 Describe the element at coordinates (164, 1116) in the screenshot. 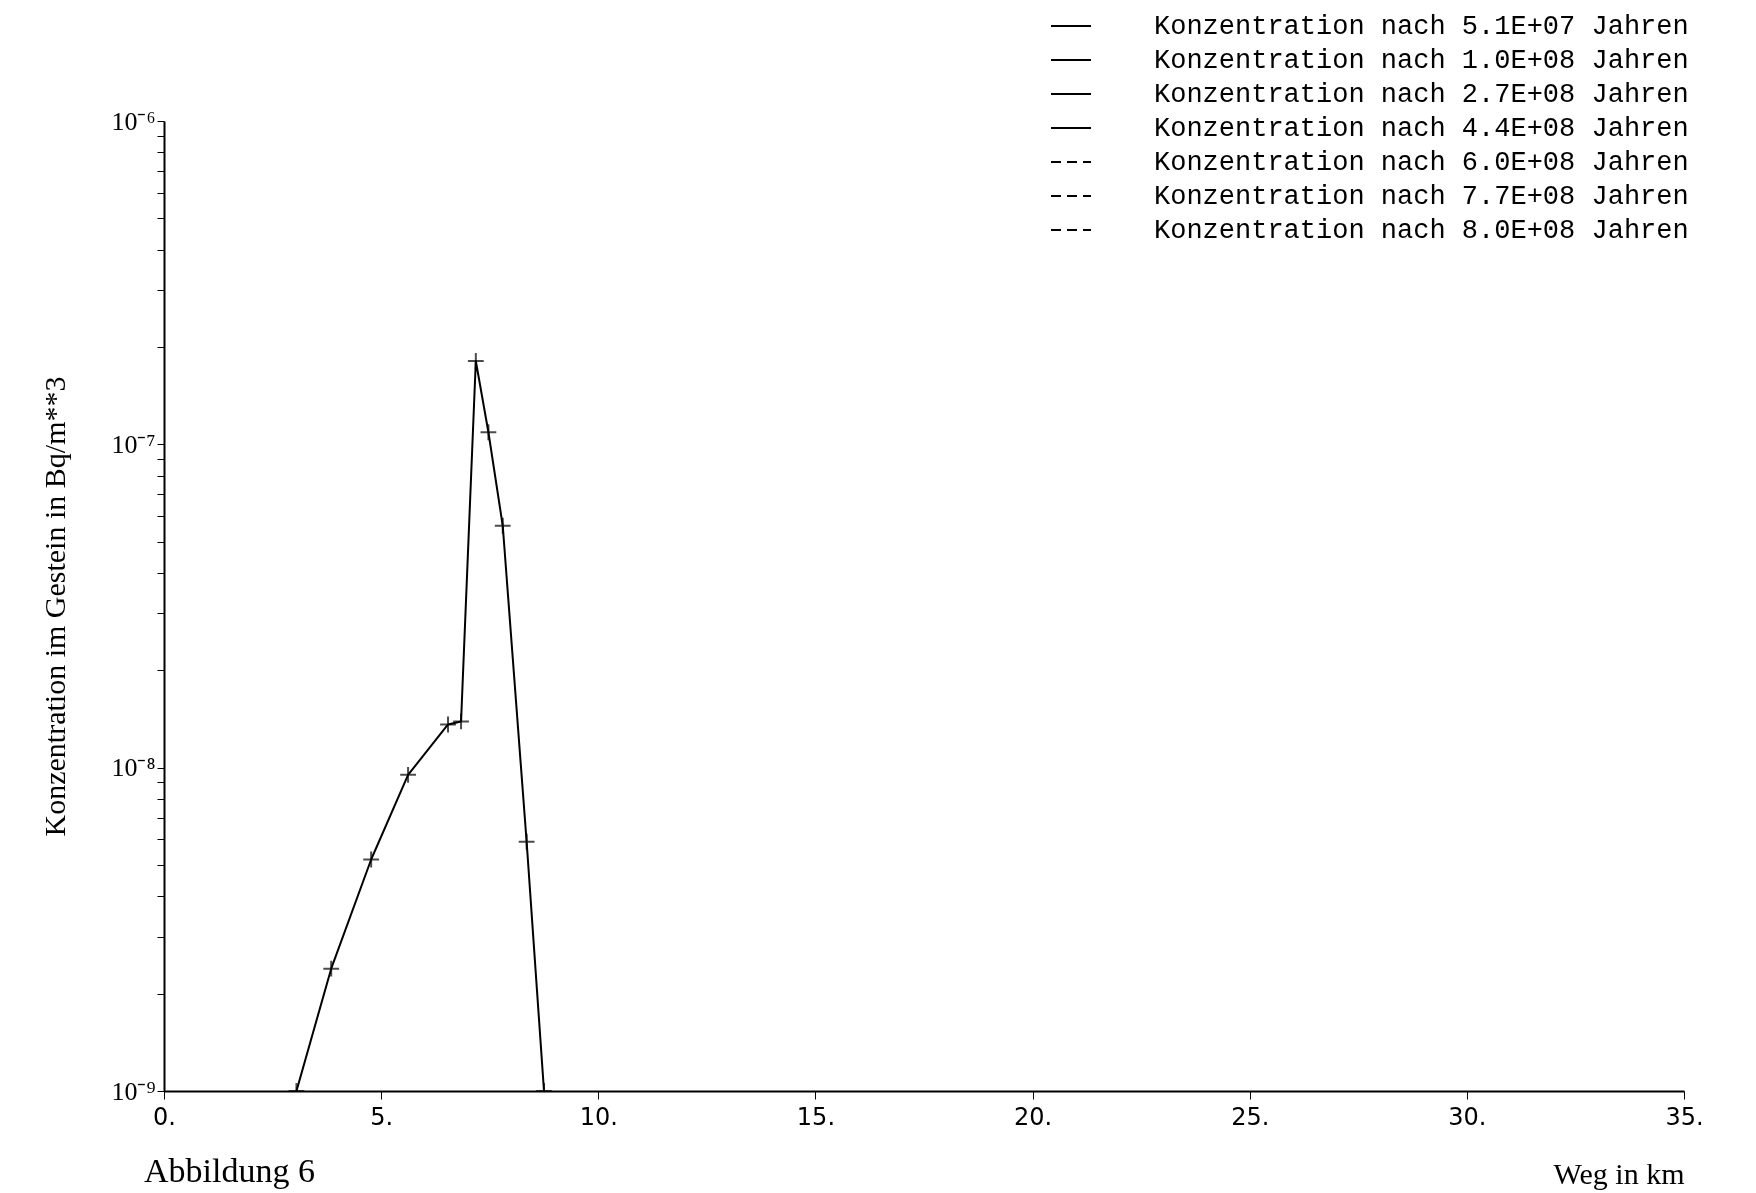

I see `x-tick-label: 0.` at that location.